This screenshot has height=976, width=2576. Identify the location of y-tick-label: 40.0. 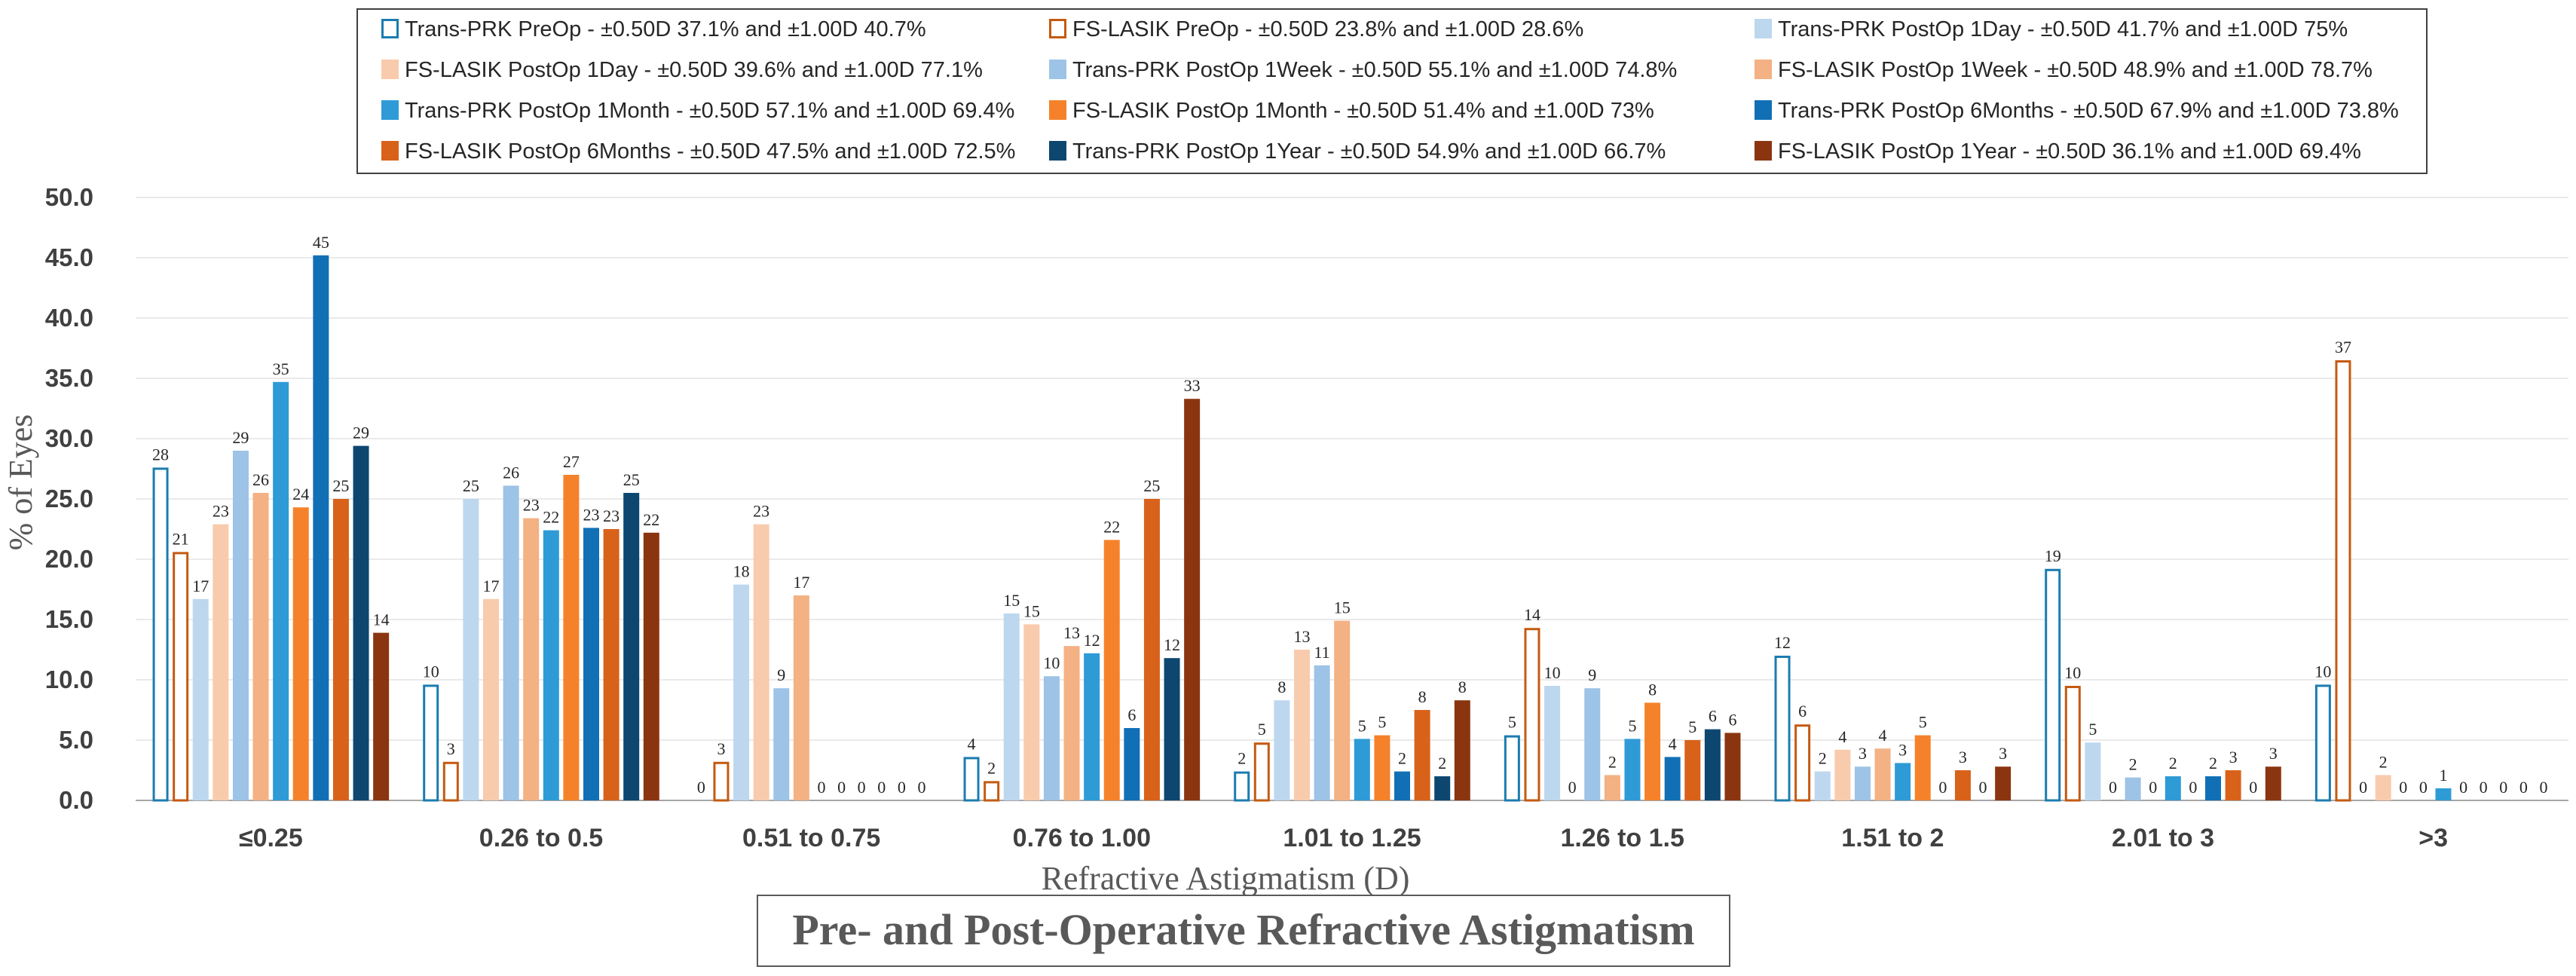
(69, 318).